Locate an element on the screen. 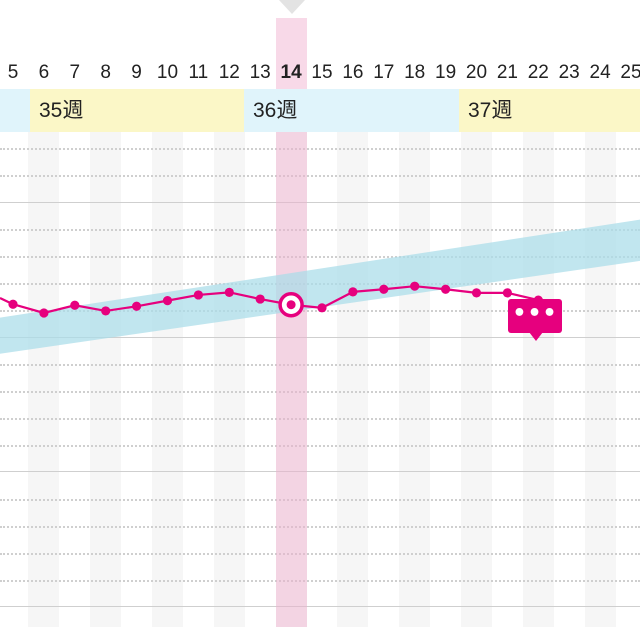  day-label: 5 is located at coordinates (13, 72).